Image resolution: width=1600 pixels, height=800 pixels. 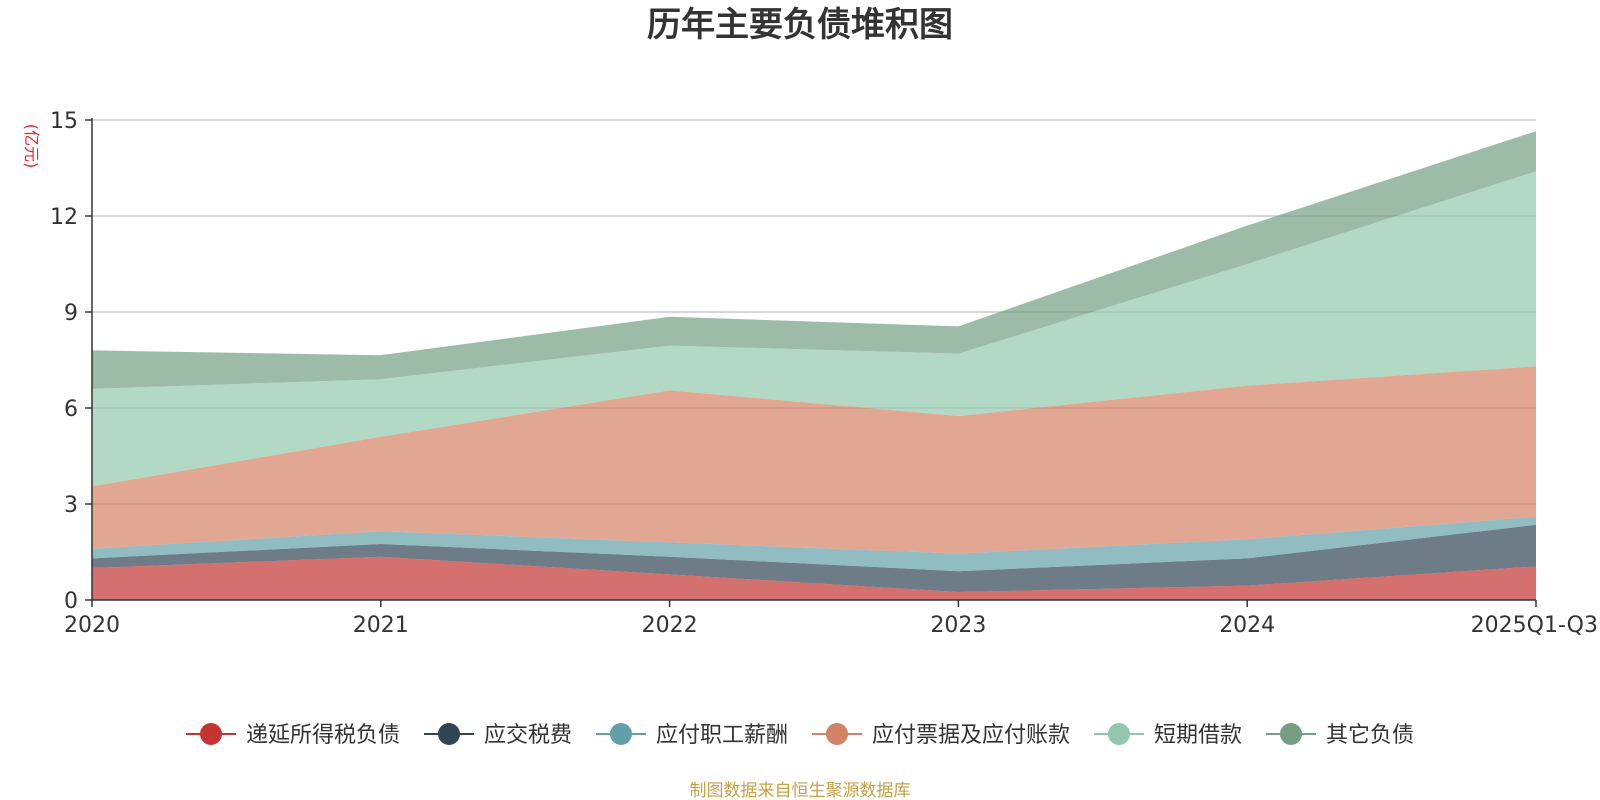 I want to click on legend-label: 应付职工薪酬, so click(x=722, y=735).